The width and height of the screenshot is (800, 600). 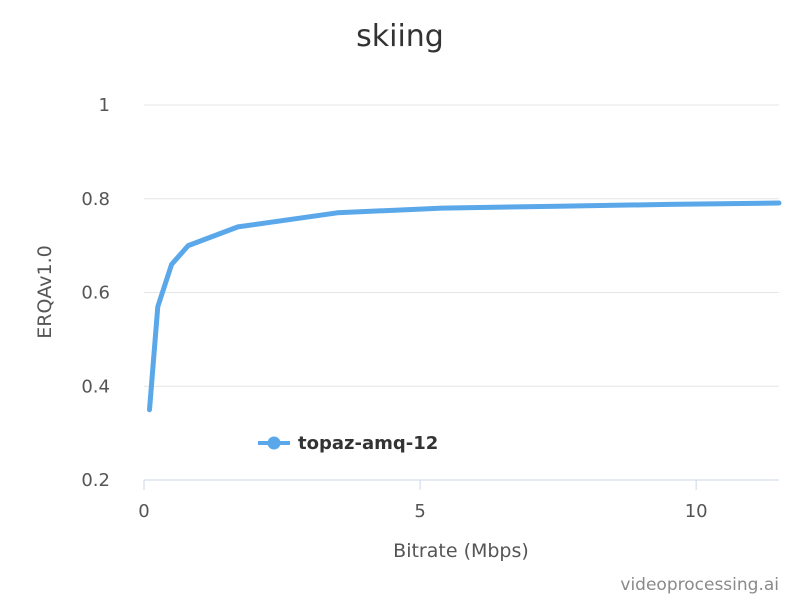 I want to click on y-tick-label: 0.6, so click(x=95, y=293).